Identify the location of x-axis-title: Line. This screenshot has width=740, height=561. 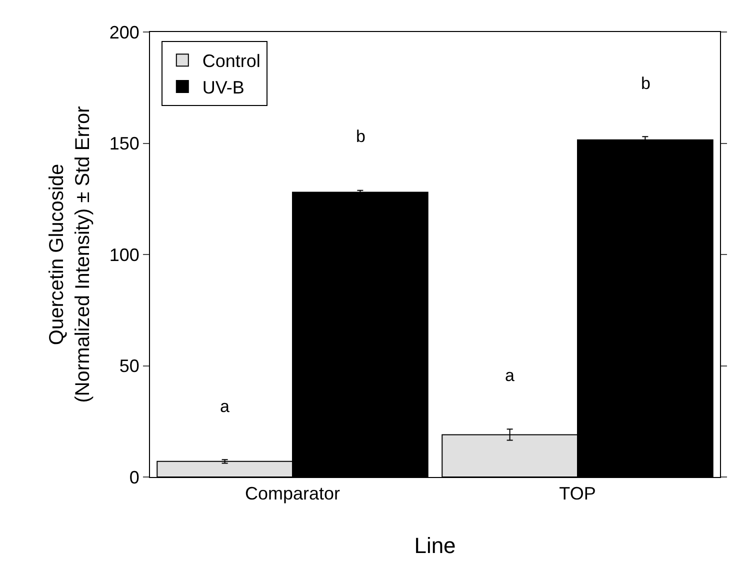
(435, 545).